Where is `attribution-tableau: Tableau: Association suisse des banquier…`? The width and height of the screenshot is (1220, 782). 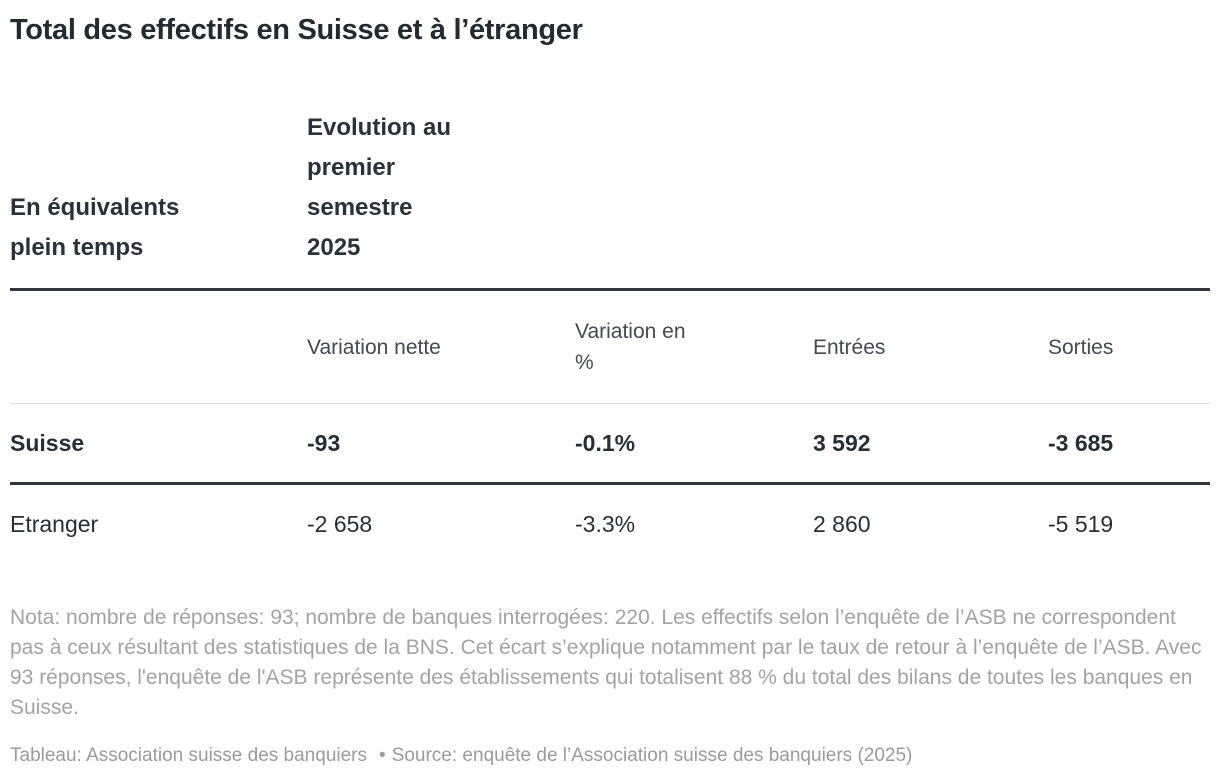 attribution-tableau: Tableau: Association suisse des banquier… is located at coordinates (189, 755).